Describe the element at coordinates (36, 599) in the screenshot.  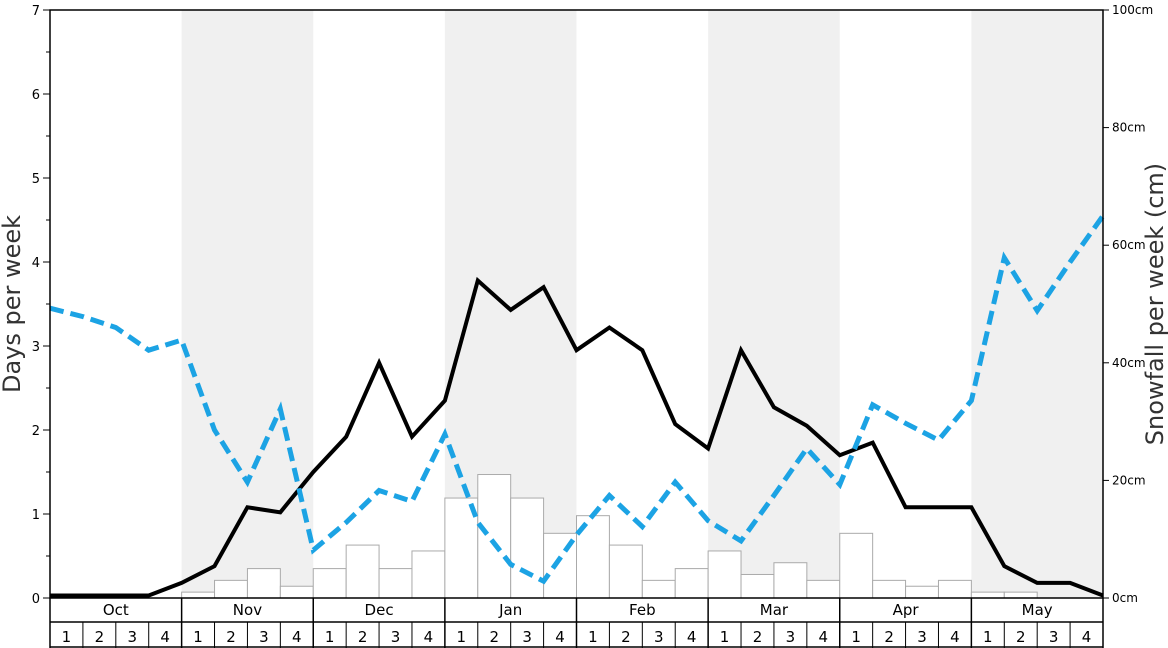
I see `left-tick-label: 0` at that location.